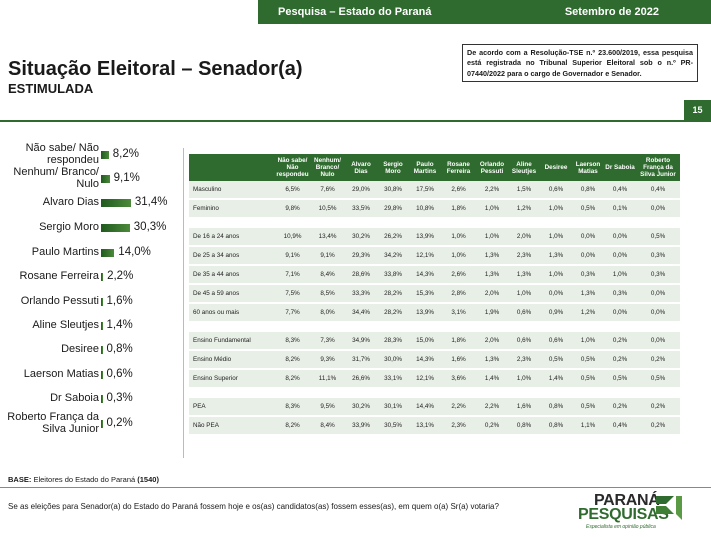  Describe the element at coordinates (393, 341) in the screenshot. I see `table-cell: 28,3%` at that location.